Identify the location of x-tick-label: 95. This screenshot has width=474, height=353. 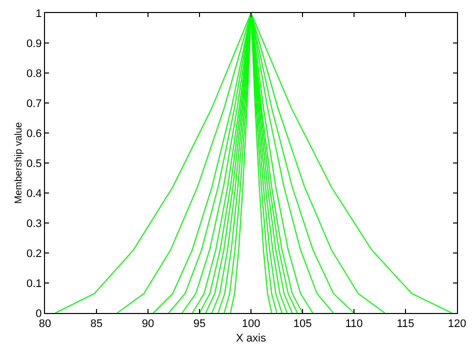
(199, 324).